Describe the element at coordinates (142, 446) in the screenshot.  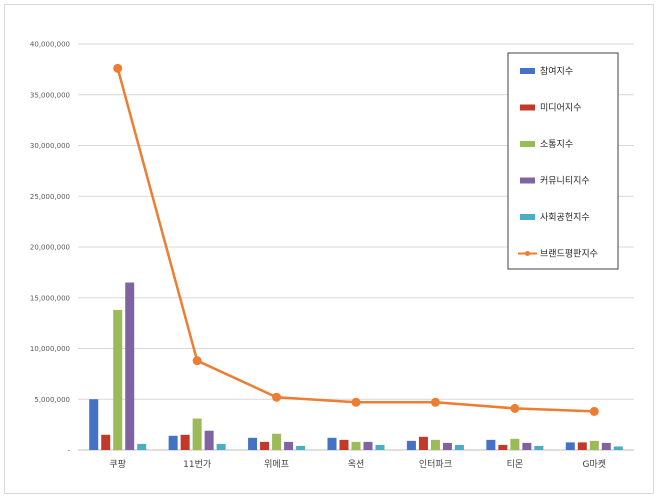
I see `bar: 쿠팡 사회공헌지수: 600000` at that location.